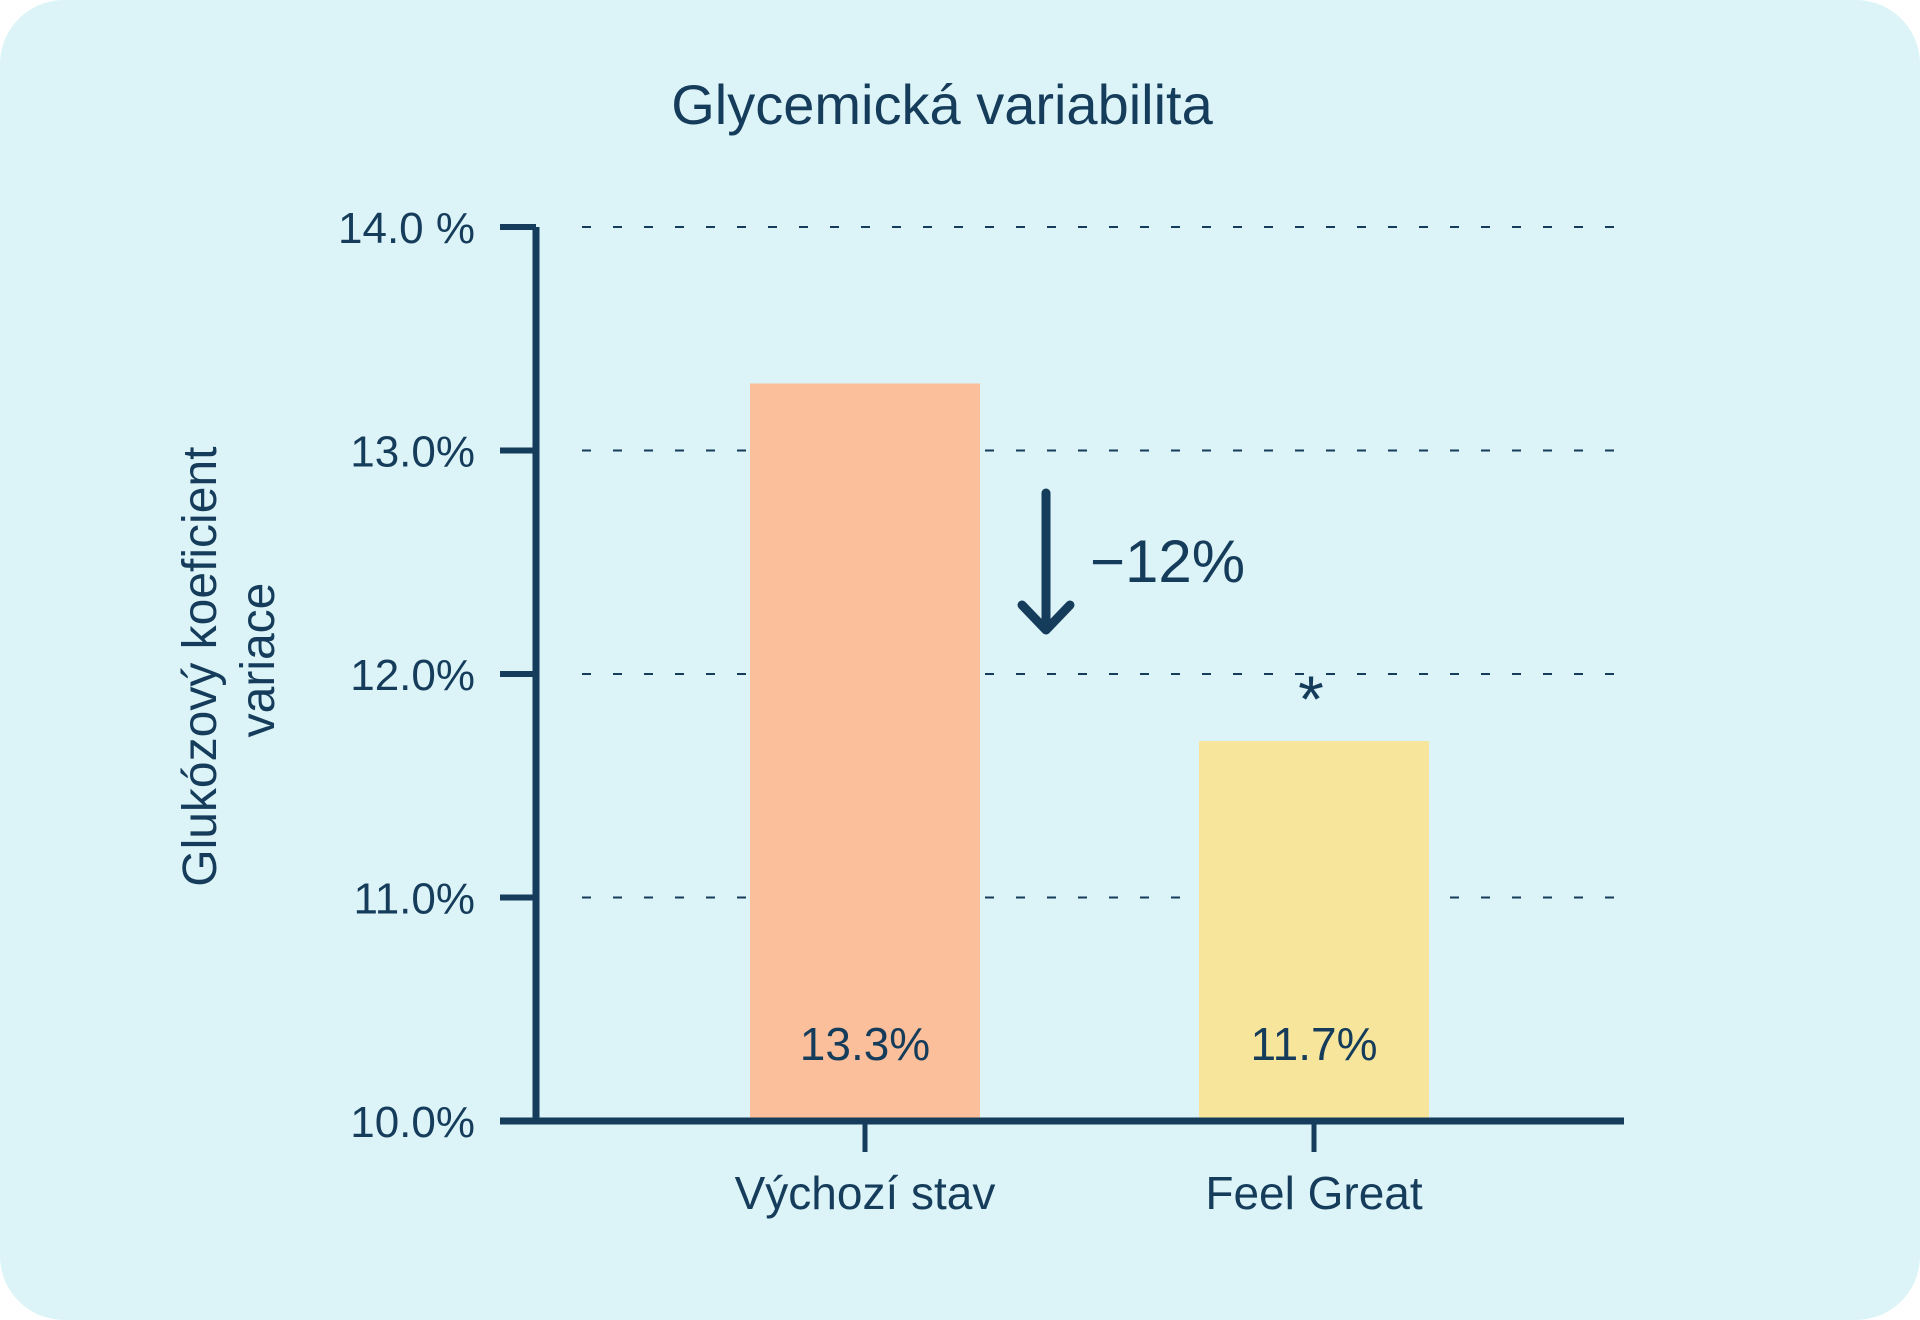 This screenshot has height=1320, width=1920. What do you see at coordinates (865, 1193) in the screenshot?
I see `x-tick-label: Výchozí stav` at bounding box center [865, 1193].